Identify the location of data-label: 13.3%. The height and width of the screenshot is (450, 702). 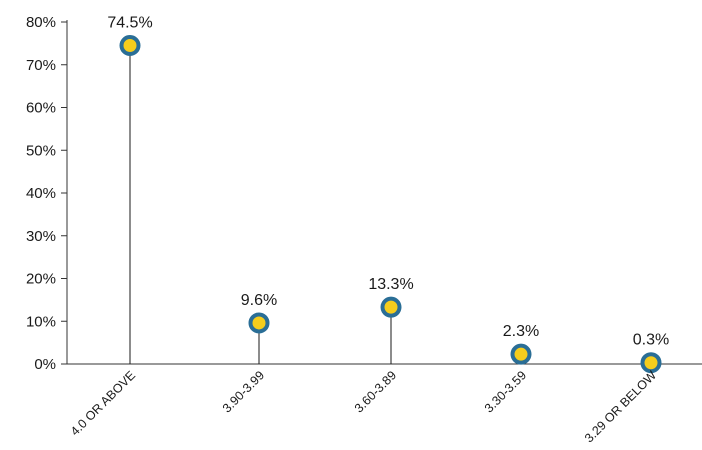
(390, 284).